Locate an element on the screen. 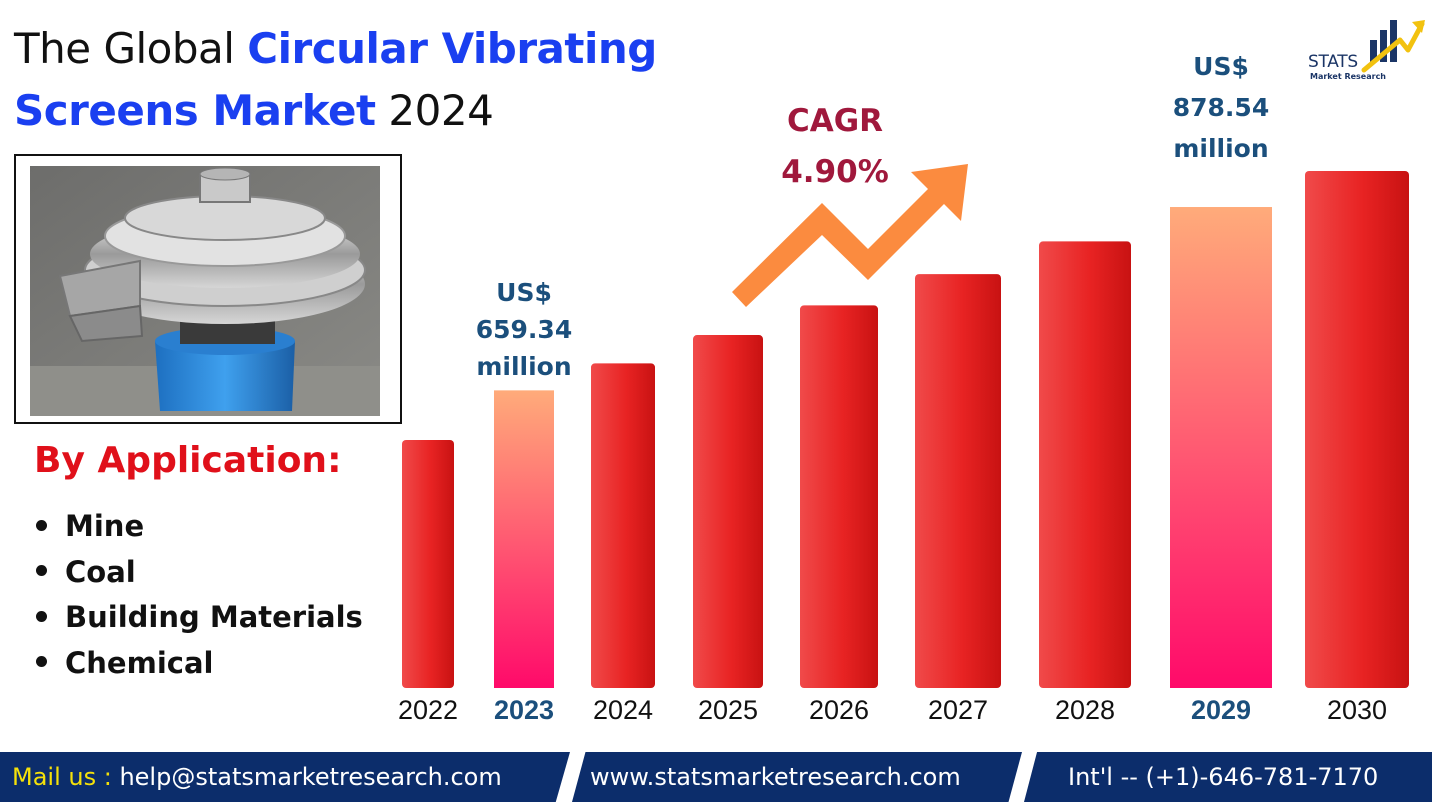  bar-2025 is located at coordinates (728, 511).